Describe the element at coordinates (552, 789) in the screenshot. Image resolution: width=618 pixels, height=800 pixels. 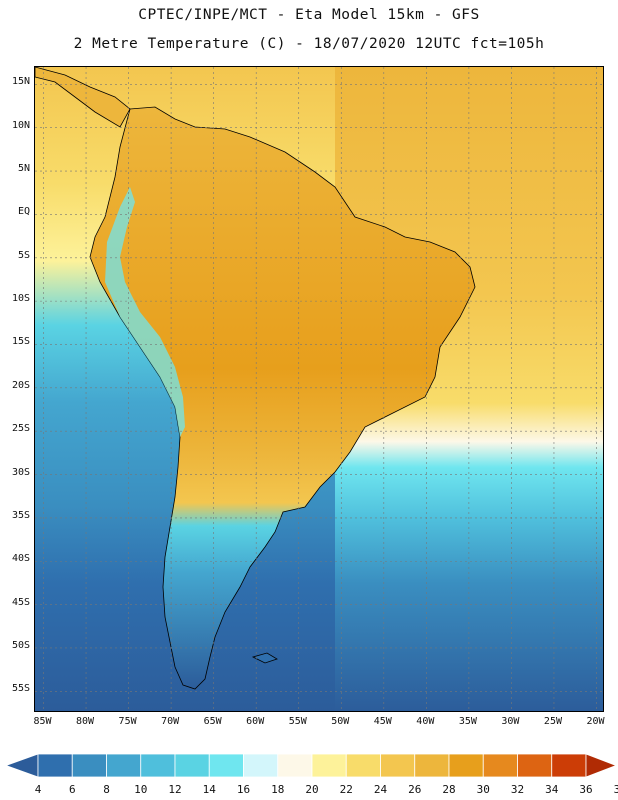
I see `colorbar-tick-label: 34` at that location.